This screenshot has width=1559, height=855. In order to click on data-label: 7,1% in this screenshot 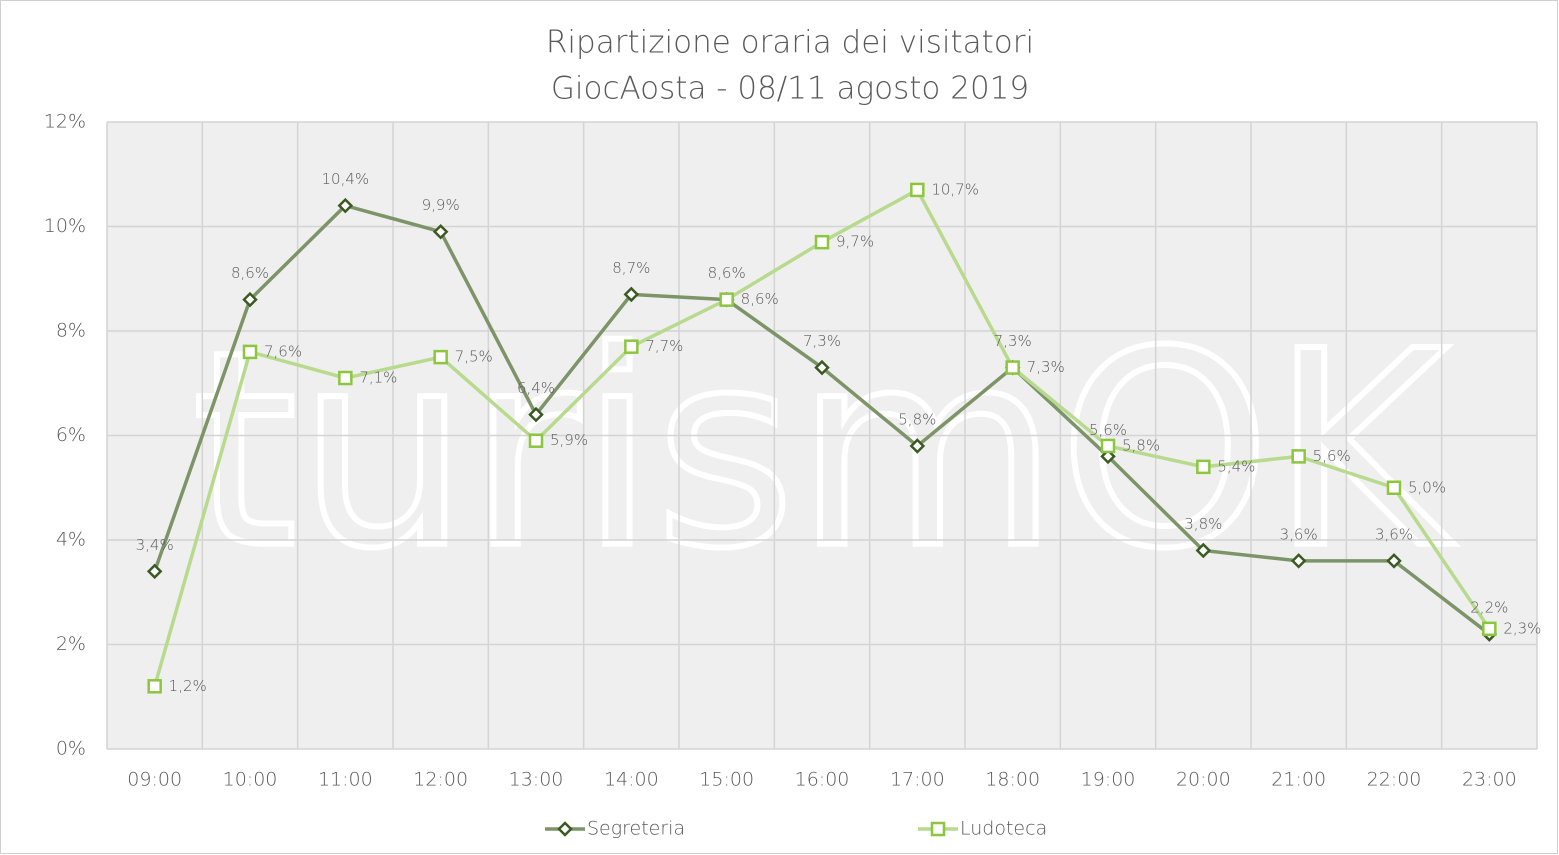, I will do `click(378, 378)`.